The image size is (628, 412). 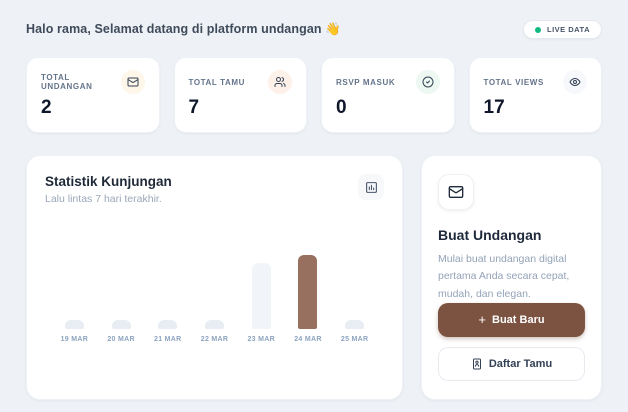 I want to click on stat-label: TOTAL UNDANGAN, so click(x=67, y=82).